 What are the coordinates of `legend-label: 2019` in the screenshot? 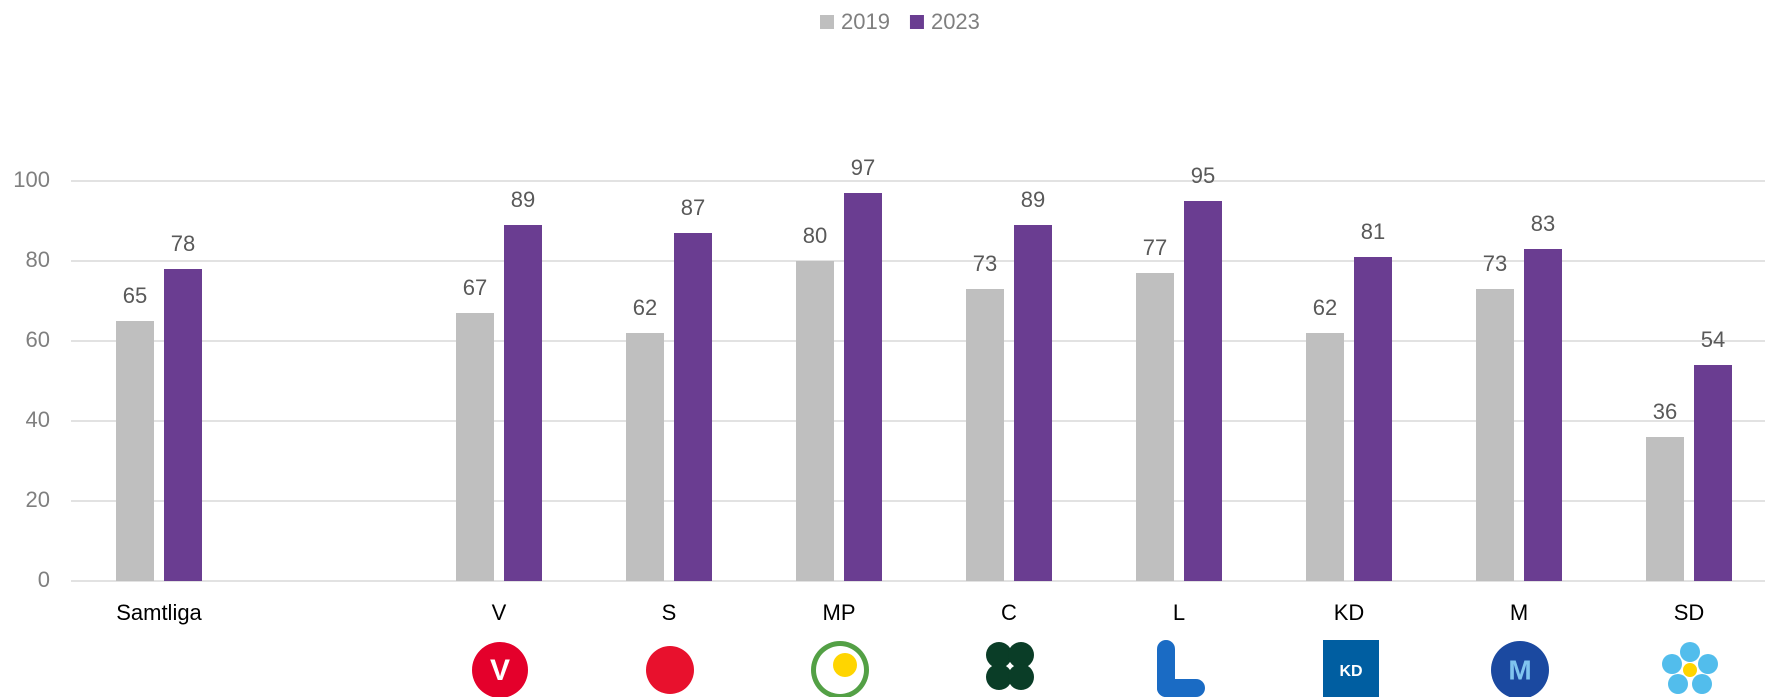 It's located at (865, 21).